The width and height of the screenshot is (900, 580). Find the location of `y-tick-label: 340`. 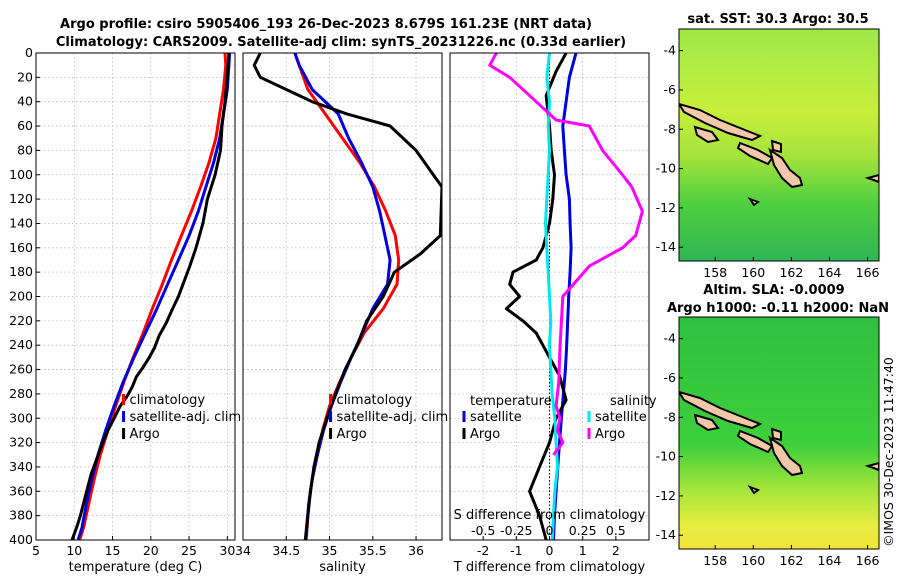

y-tick-label: 340 is located at coordinates (21, 466).